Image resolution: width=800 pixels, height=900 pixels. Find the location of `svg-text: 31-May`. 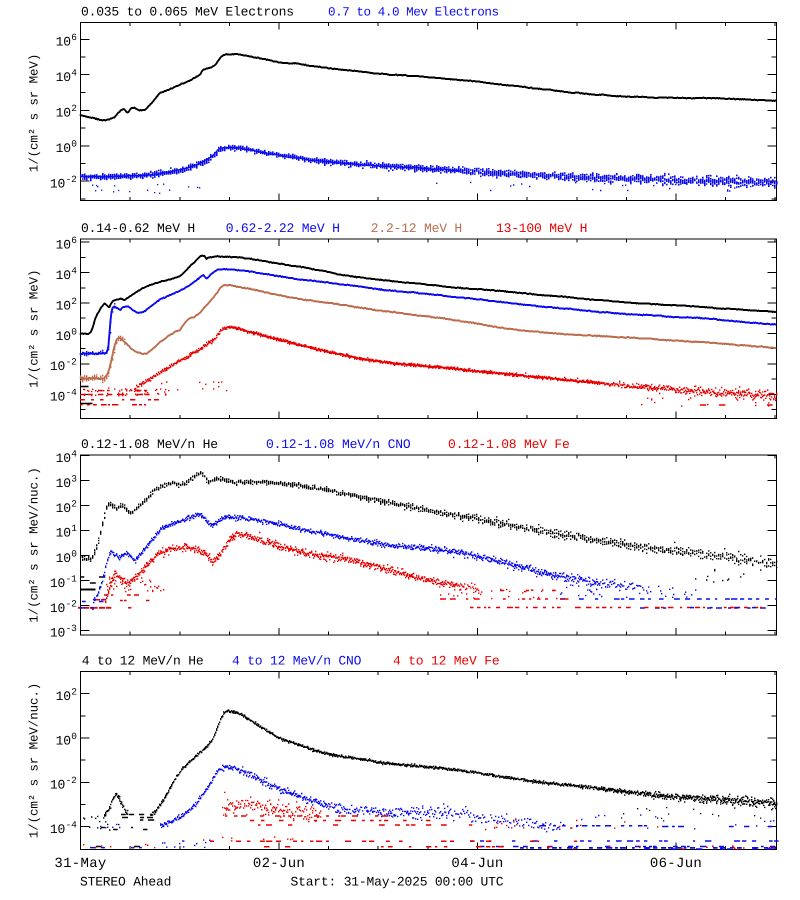

svg-text: 31-May is located at coordinates (80, 864).